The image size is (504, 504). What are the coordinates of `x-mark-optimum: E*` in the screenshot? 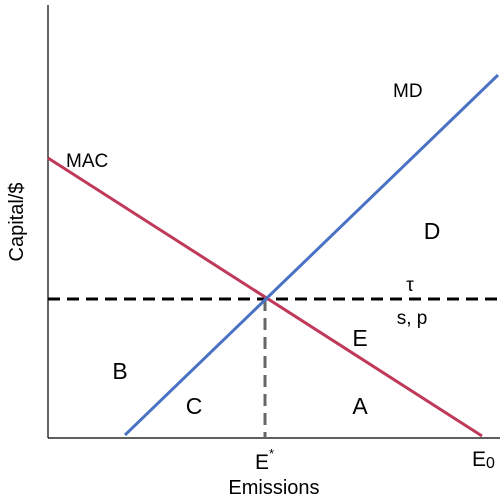 It's located at (264, 460).